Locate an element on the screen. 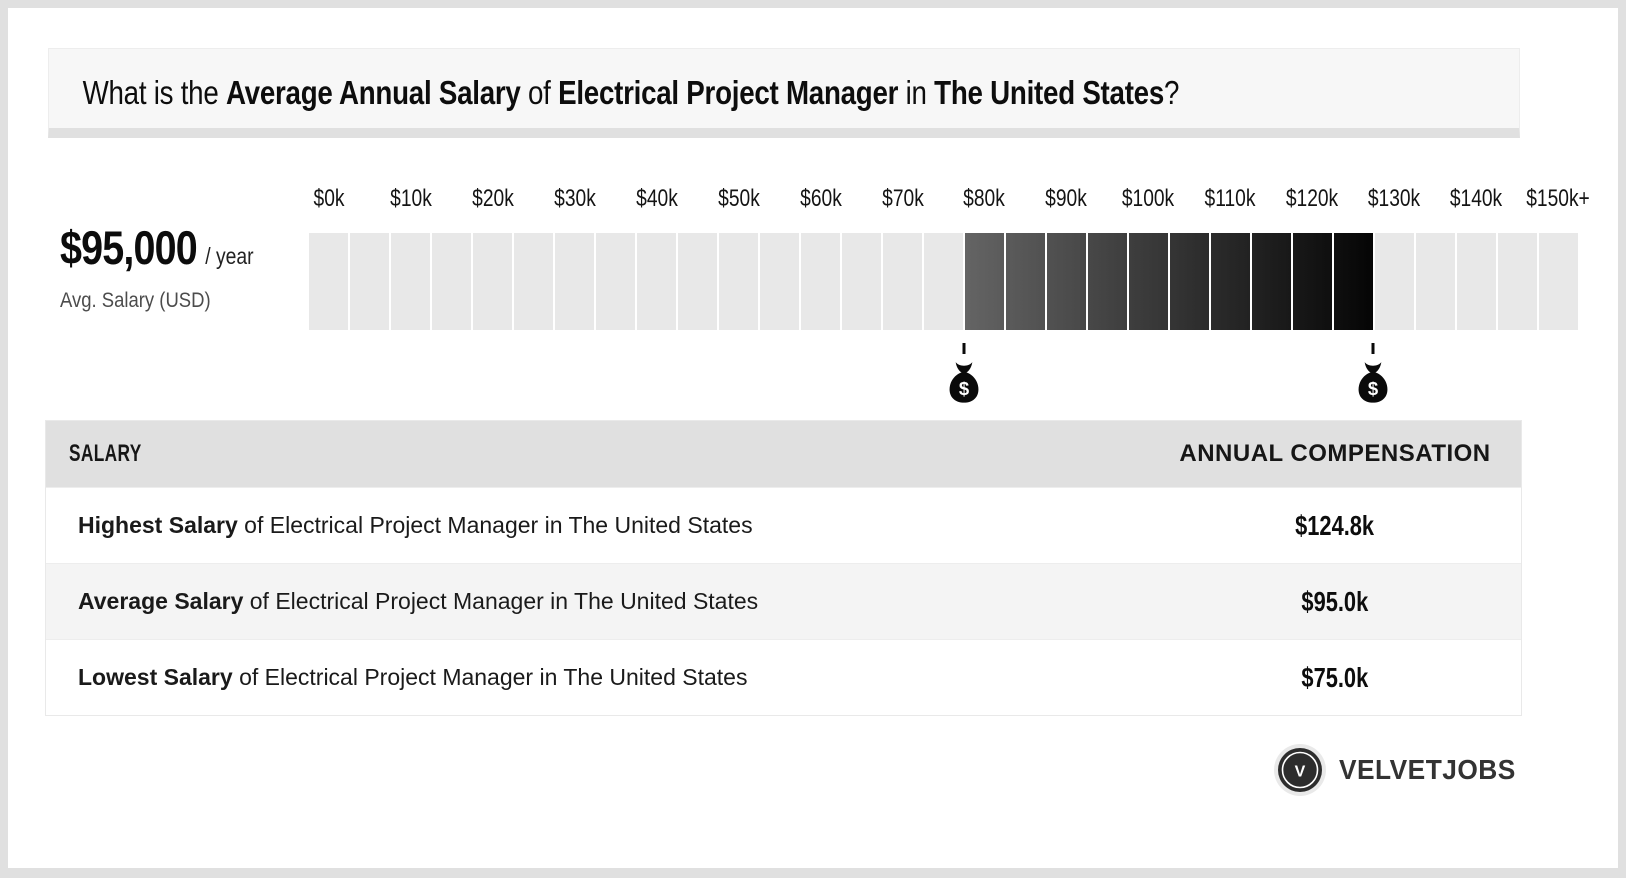 The width and height of the screenshot is (1626, 878). row-label-bold: Highest Salary is located at coordinates (158, 525).